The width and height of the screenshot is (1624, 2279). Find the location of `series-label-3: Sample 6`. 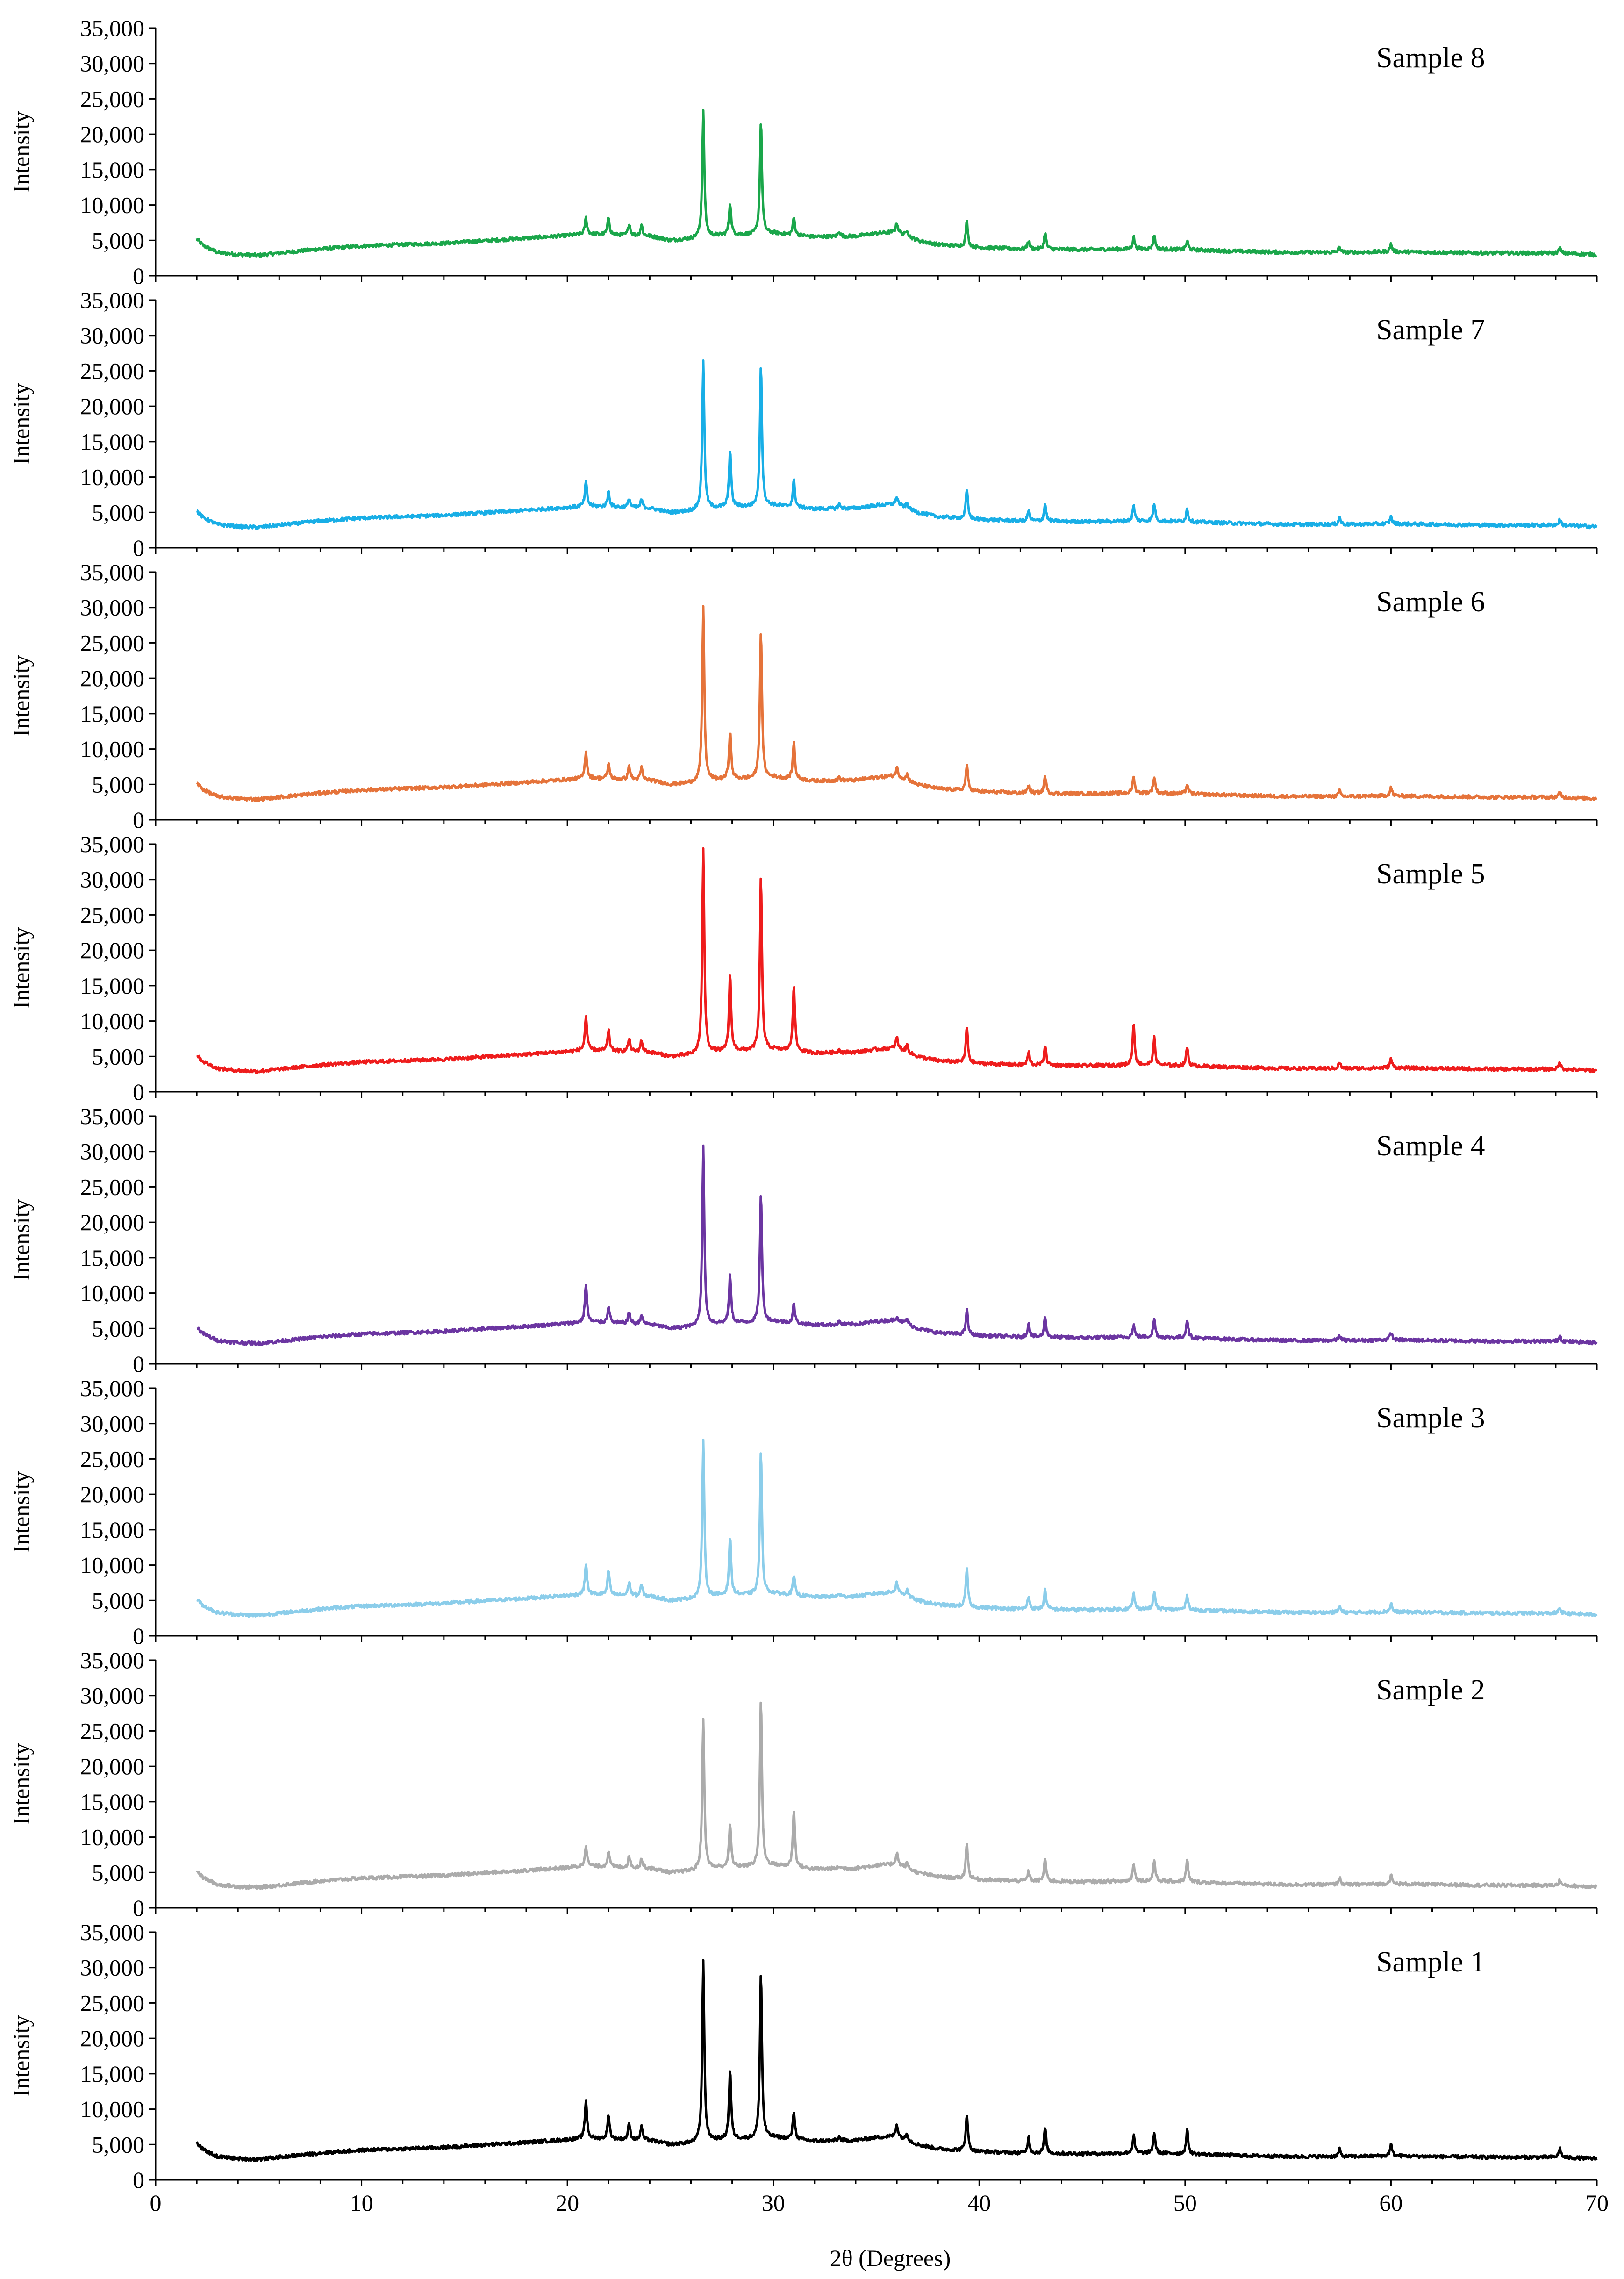

series-label-3: Sample 6 is located at coordinates (1430, 602).